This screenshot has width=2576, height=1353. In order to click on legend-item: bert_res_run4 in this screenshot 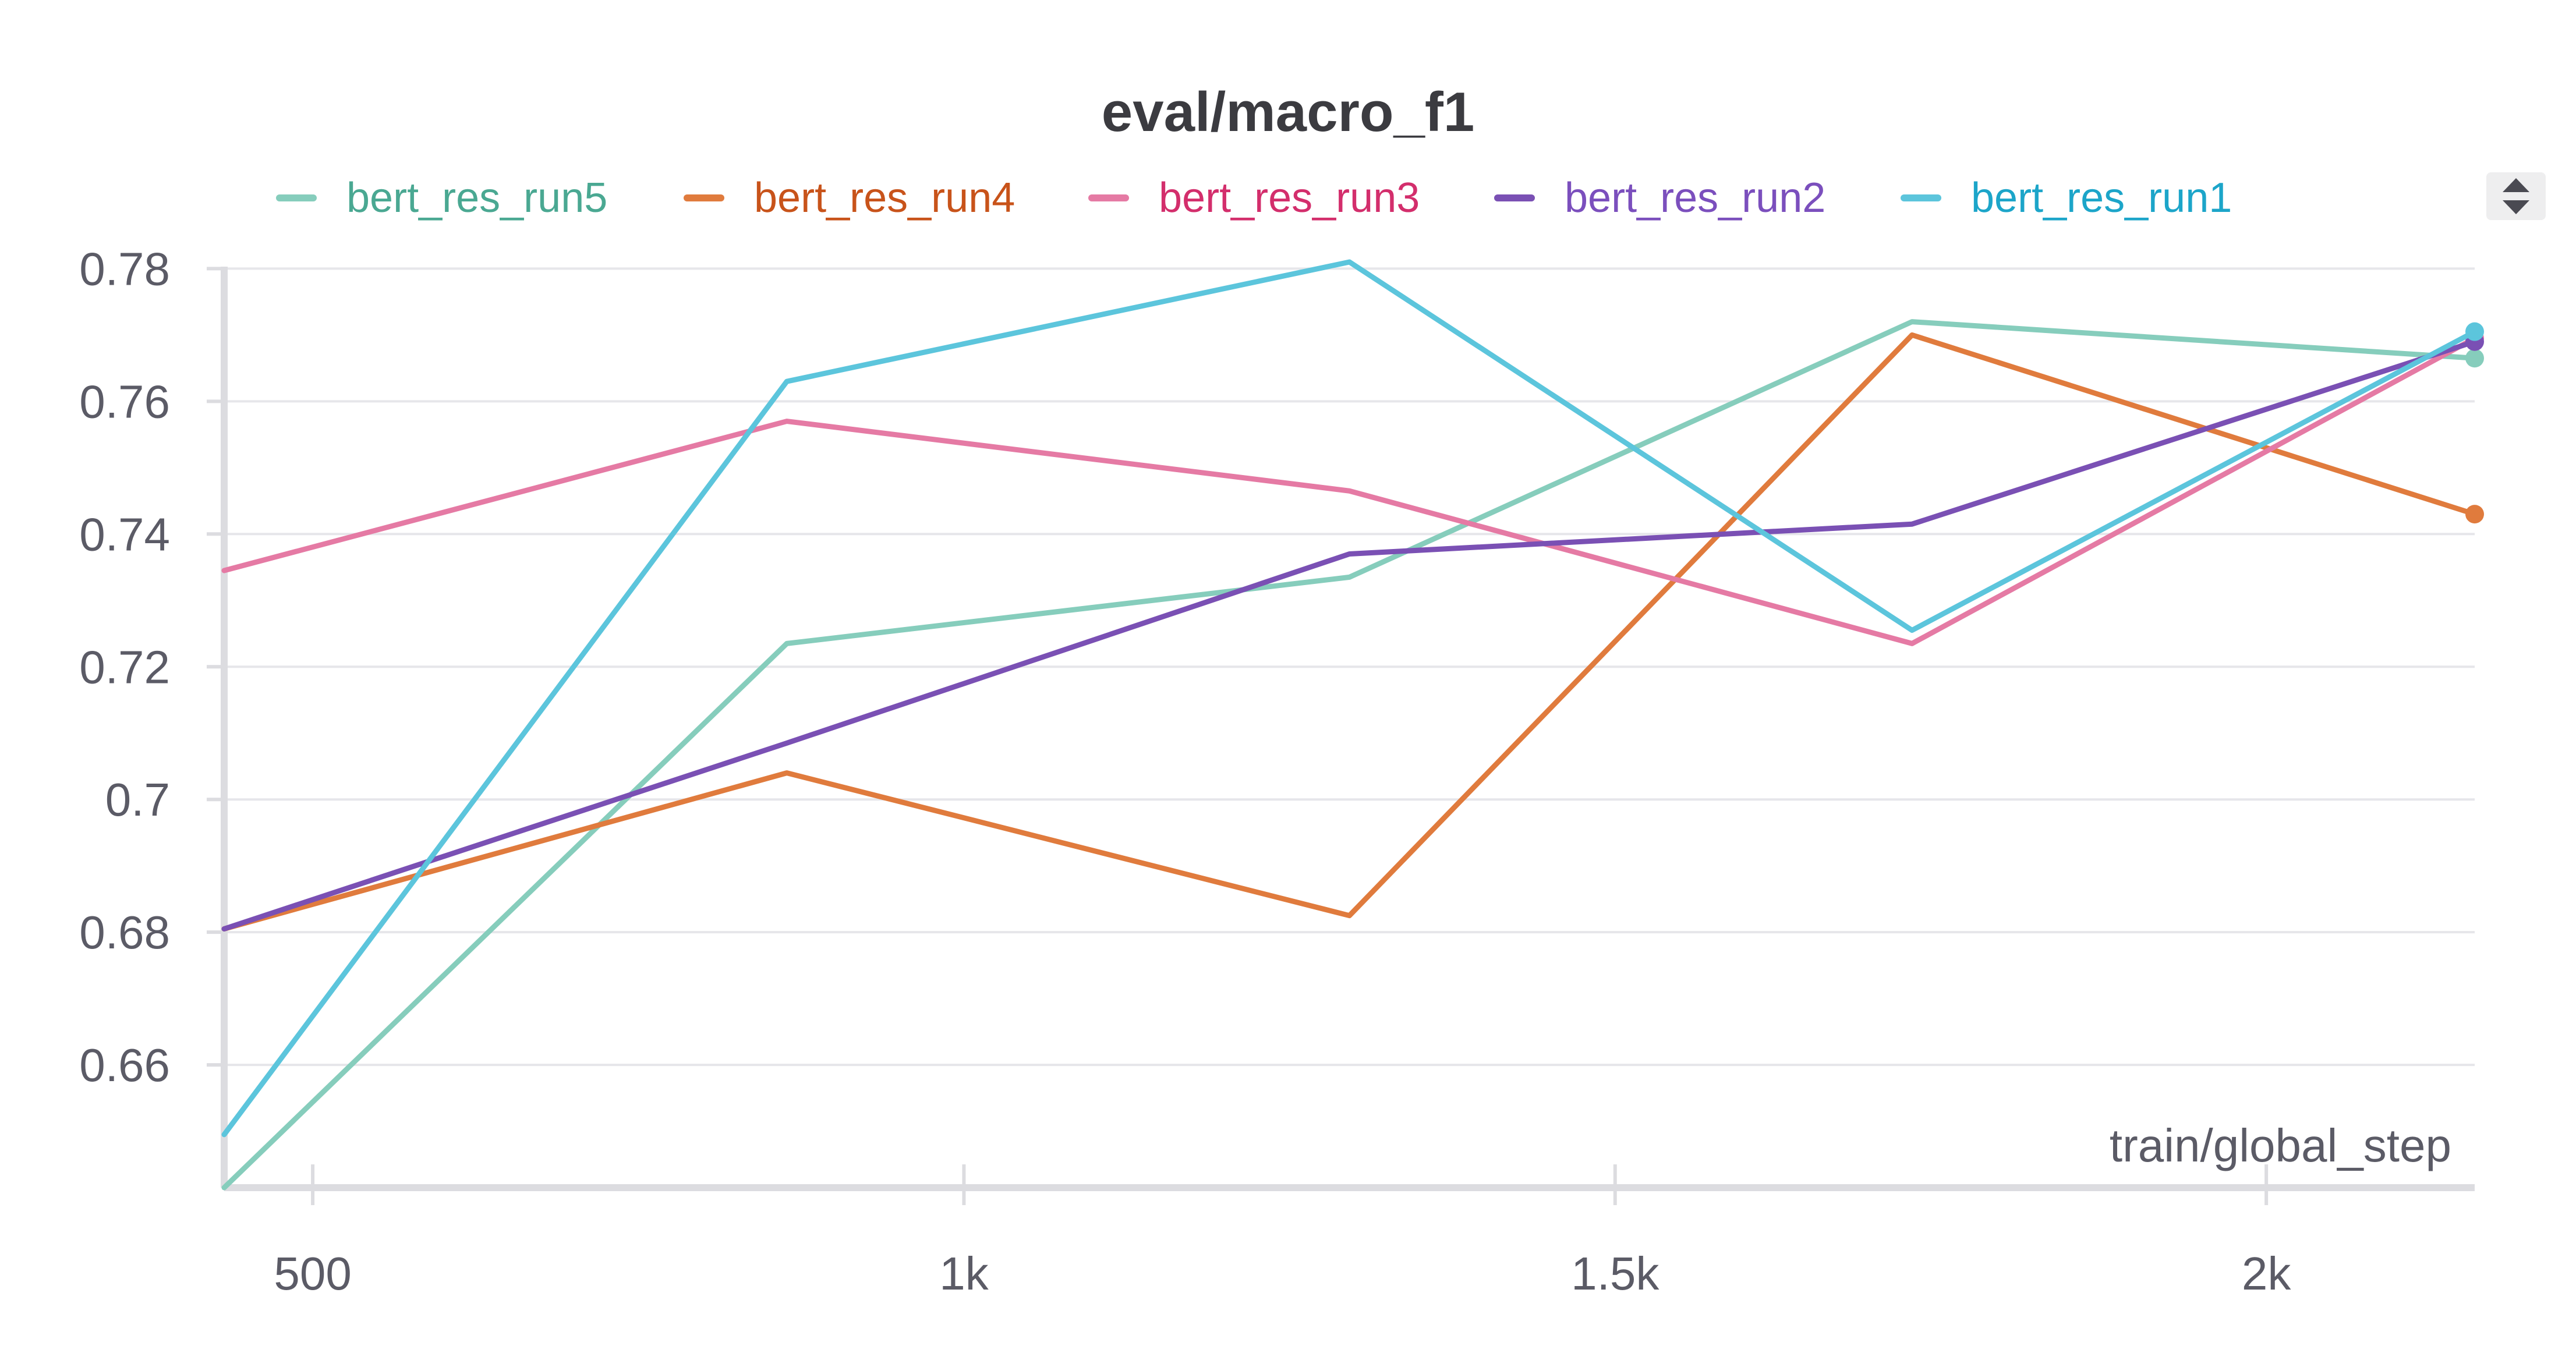, I will do `click(849, 198)`.